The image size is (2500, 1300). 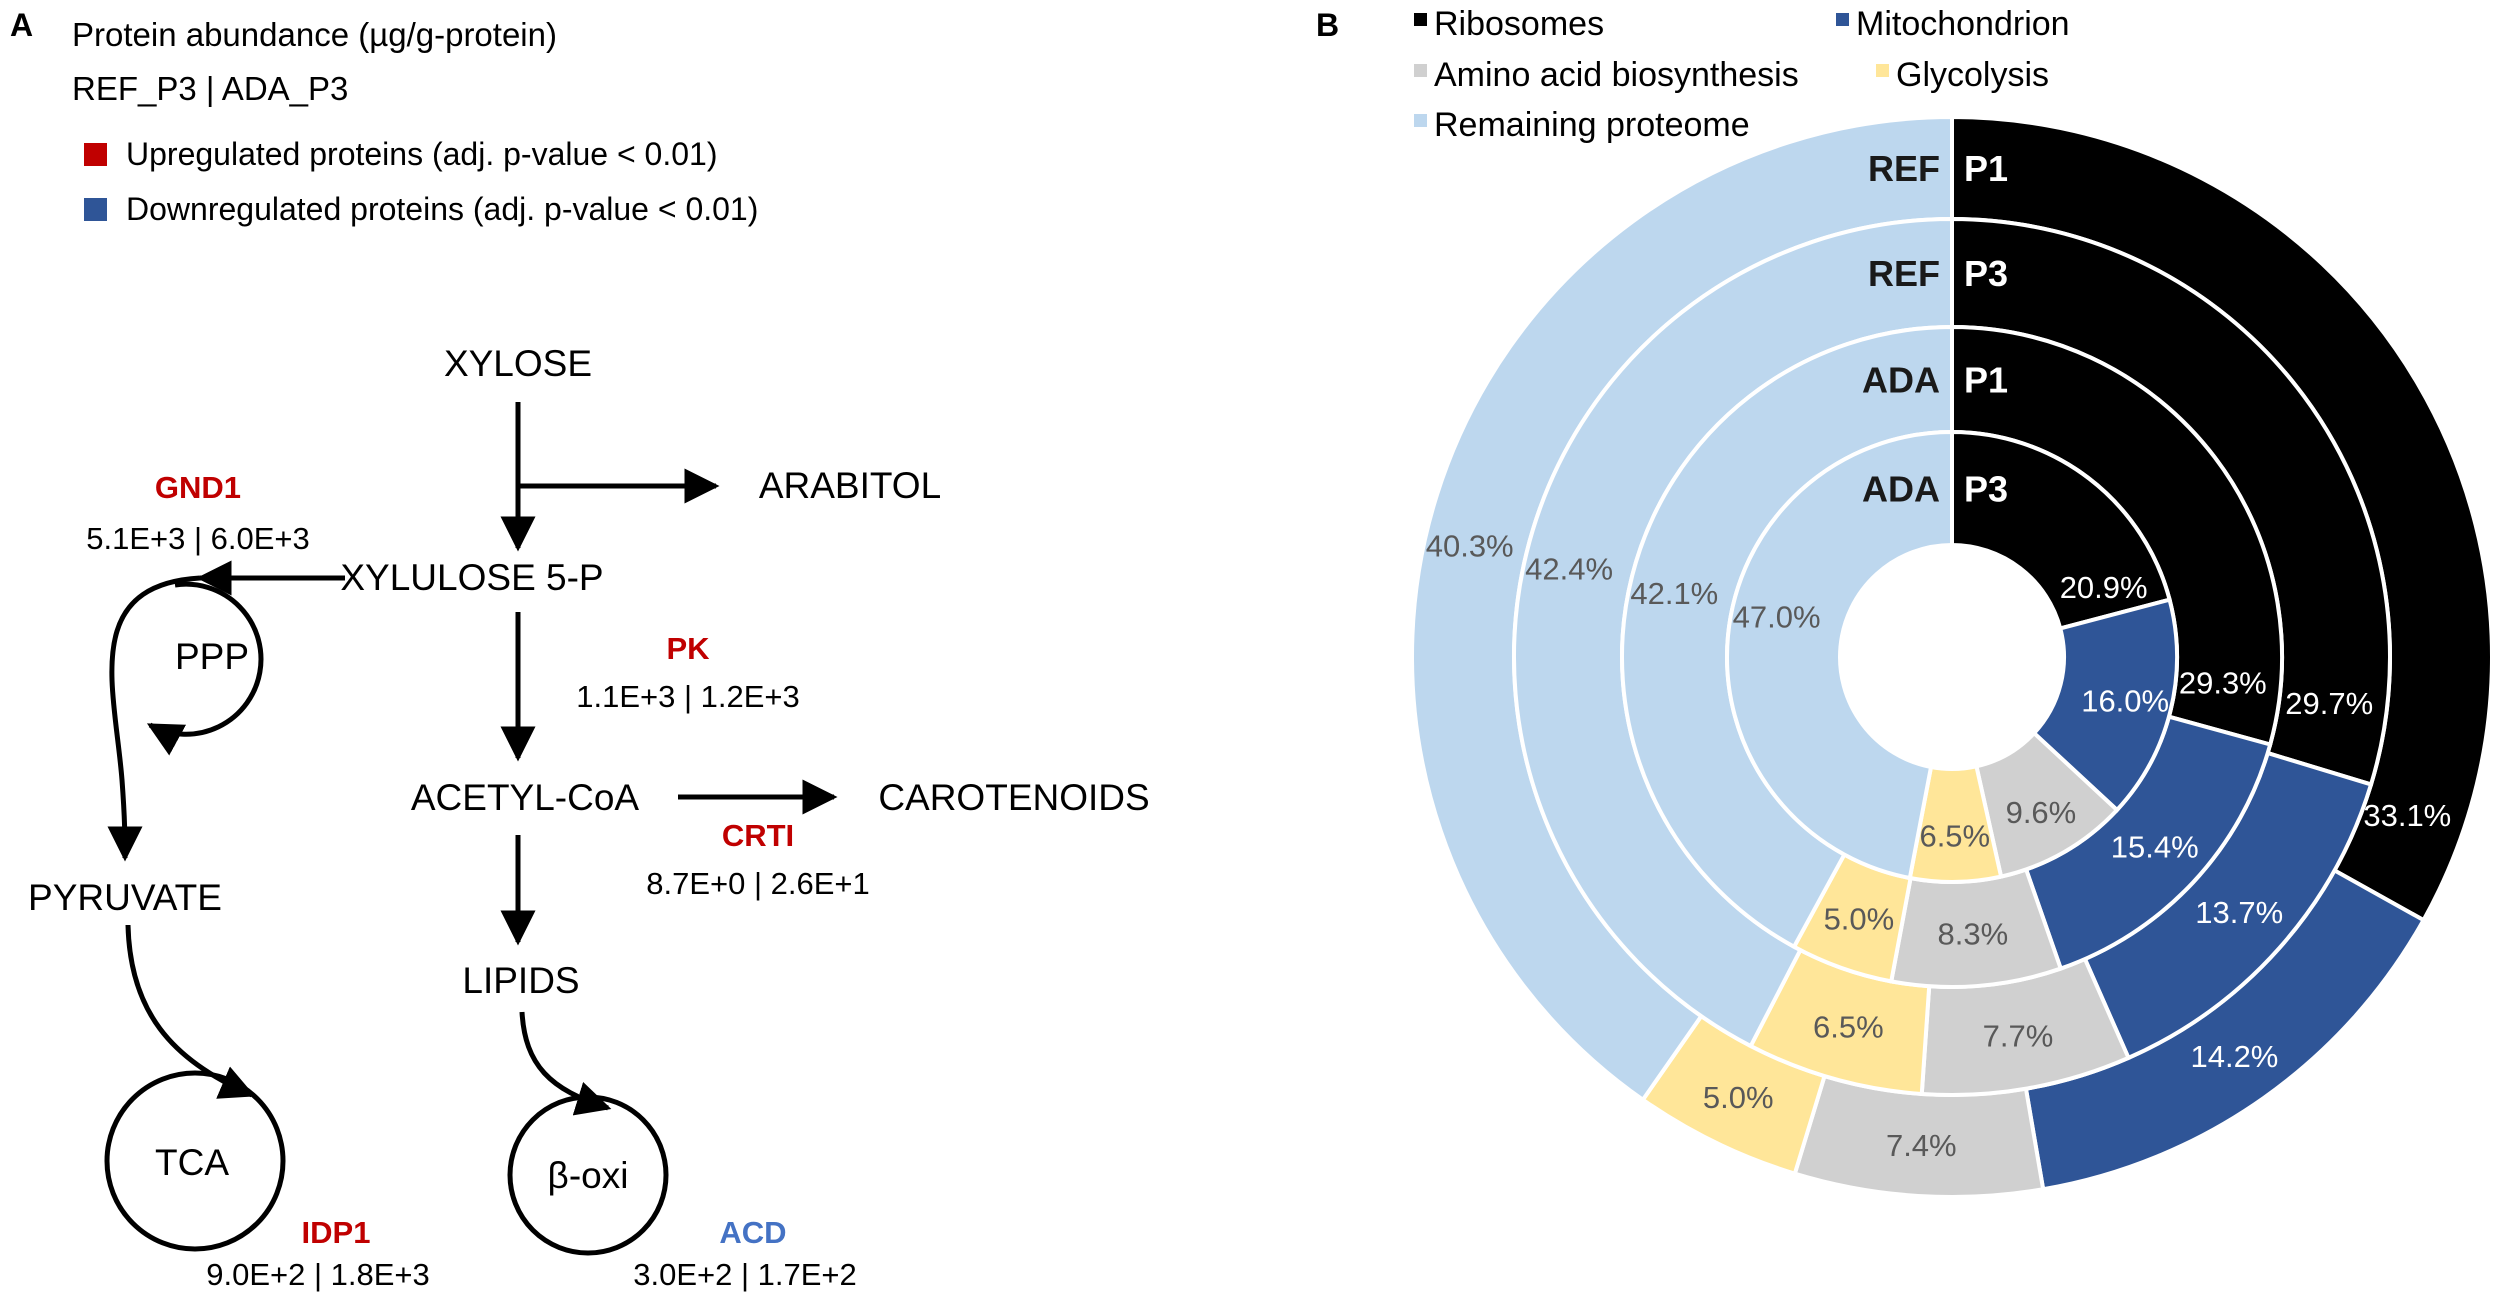 What do you see at coordinates (2041, 812) in the screenshot?
I see `donut-value-label: 9.6%` at bounding box center [2041, 812].